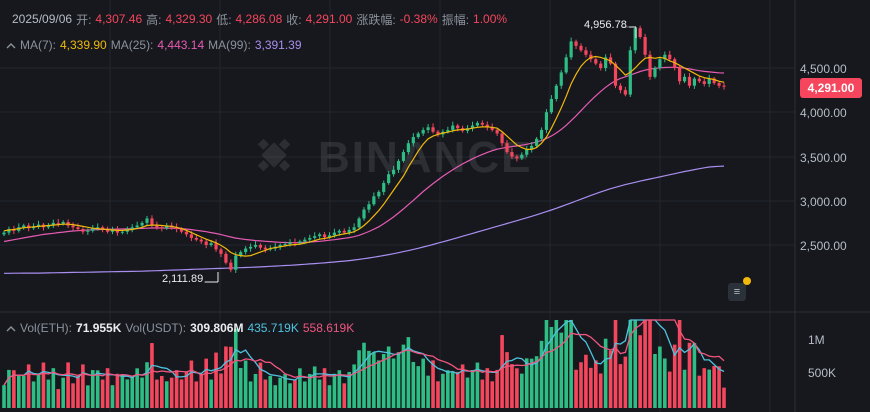 The image size is (870, 412). Describe the element at coordinates (83, 45) in the screenshot. I see `ma7-value: 4,339.90` at that location.